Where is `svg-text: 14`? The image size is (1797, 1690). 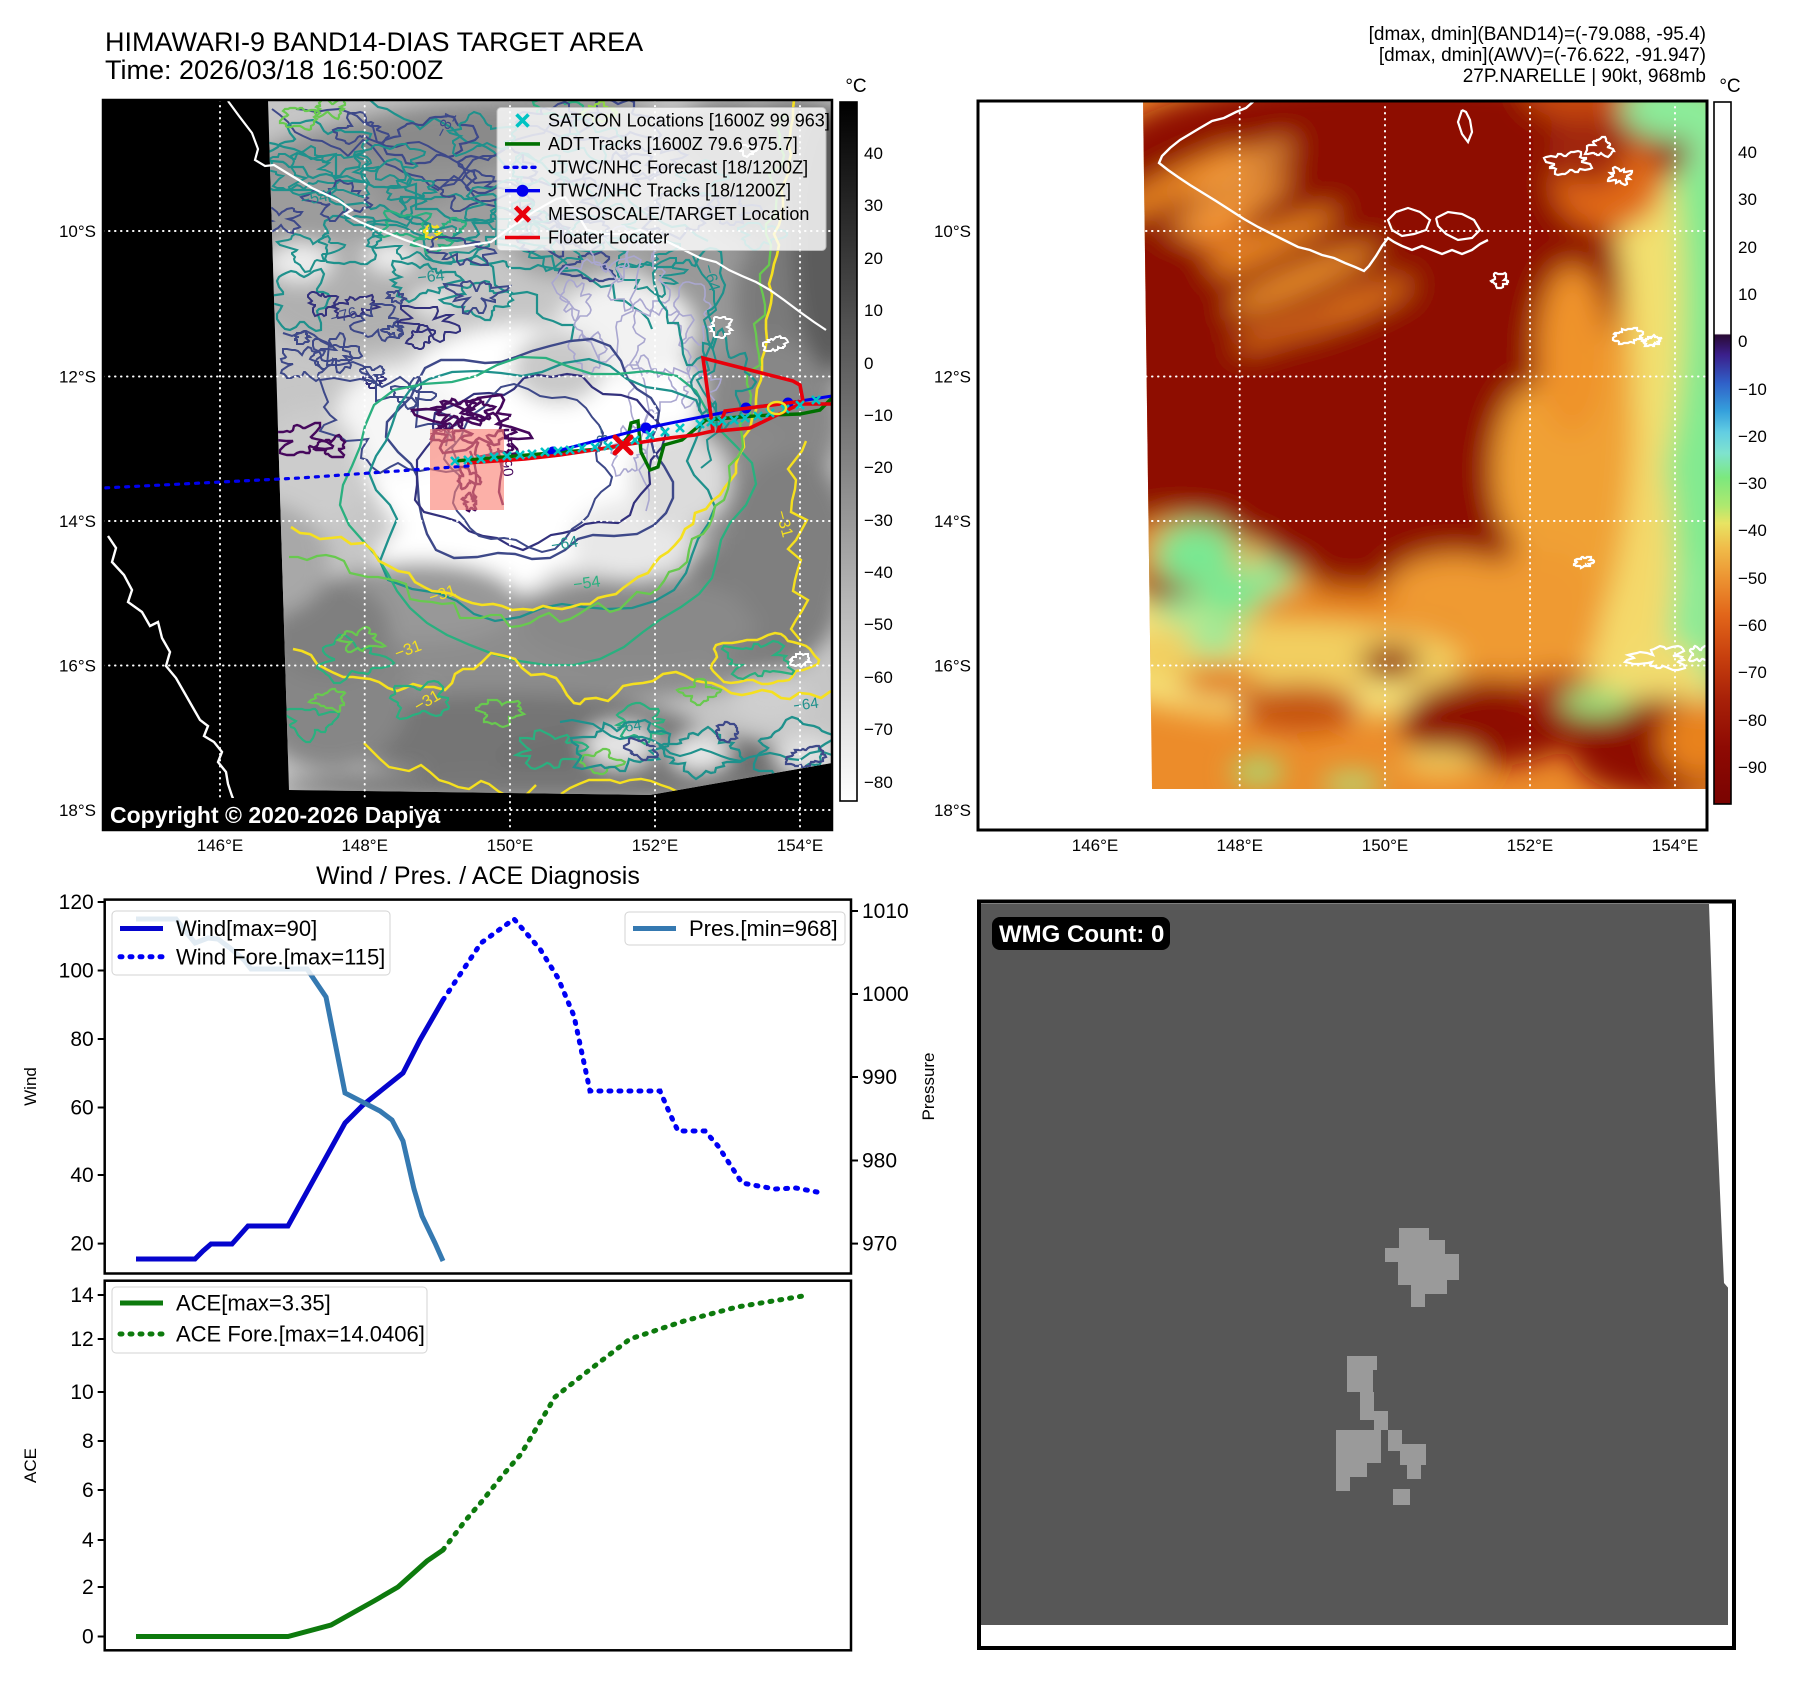
svg-text: 14 is located at coordinates (82, 1295).